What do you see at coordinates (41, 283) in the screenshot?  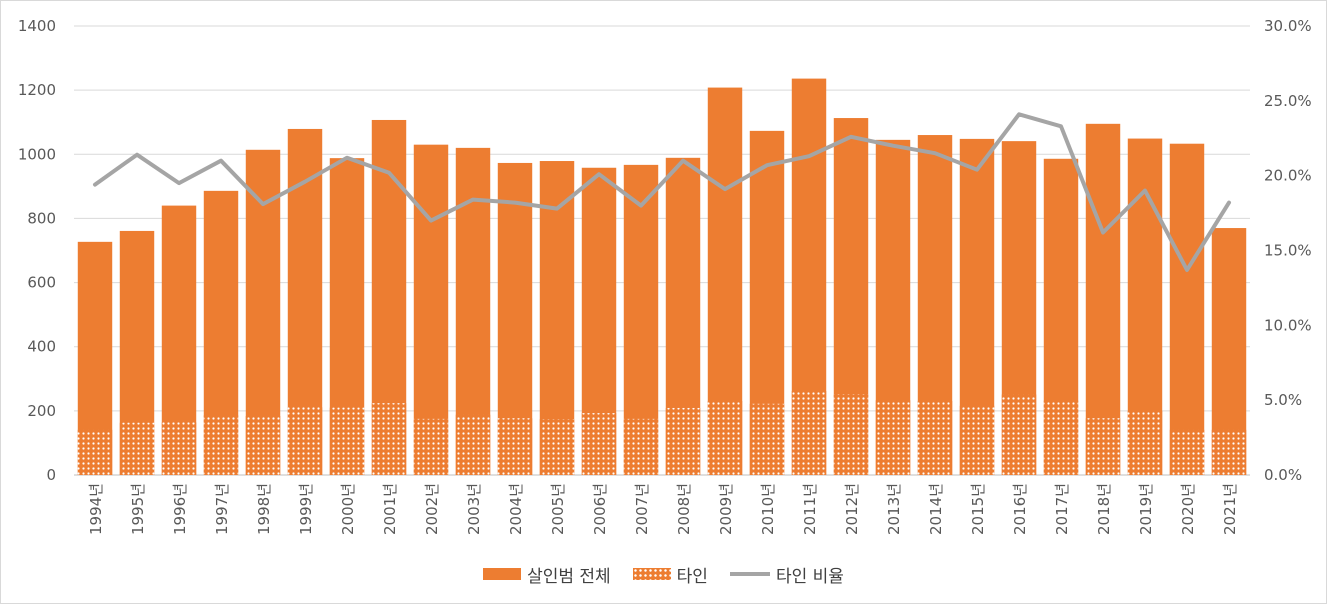 I see `left-tick-label: 600` at bounding box center [41, 283].